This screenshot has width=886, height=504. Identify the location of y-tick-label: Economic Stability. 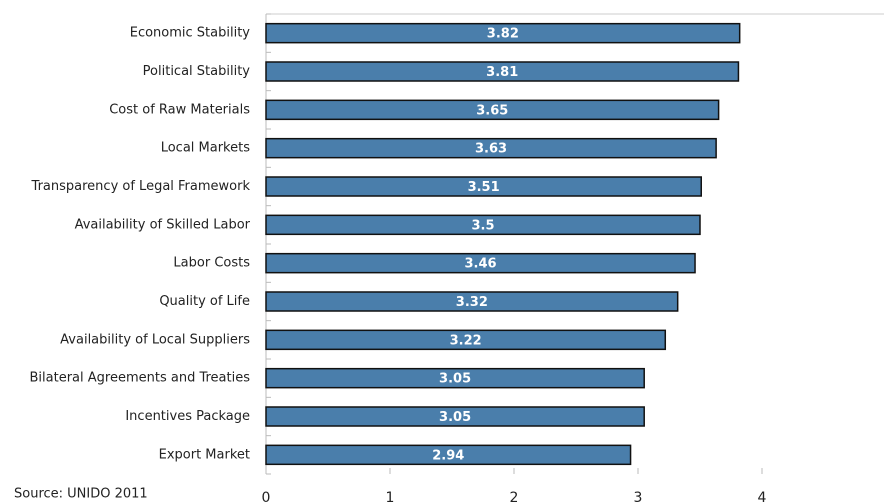
(190, 33).